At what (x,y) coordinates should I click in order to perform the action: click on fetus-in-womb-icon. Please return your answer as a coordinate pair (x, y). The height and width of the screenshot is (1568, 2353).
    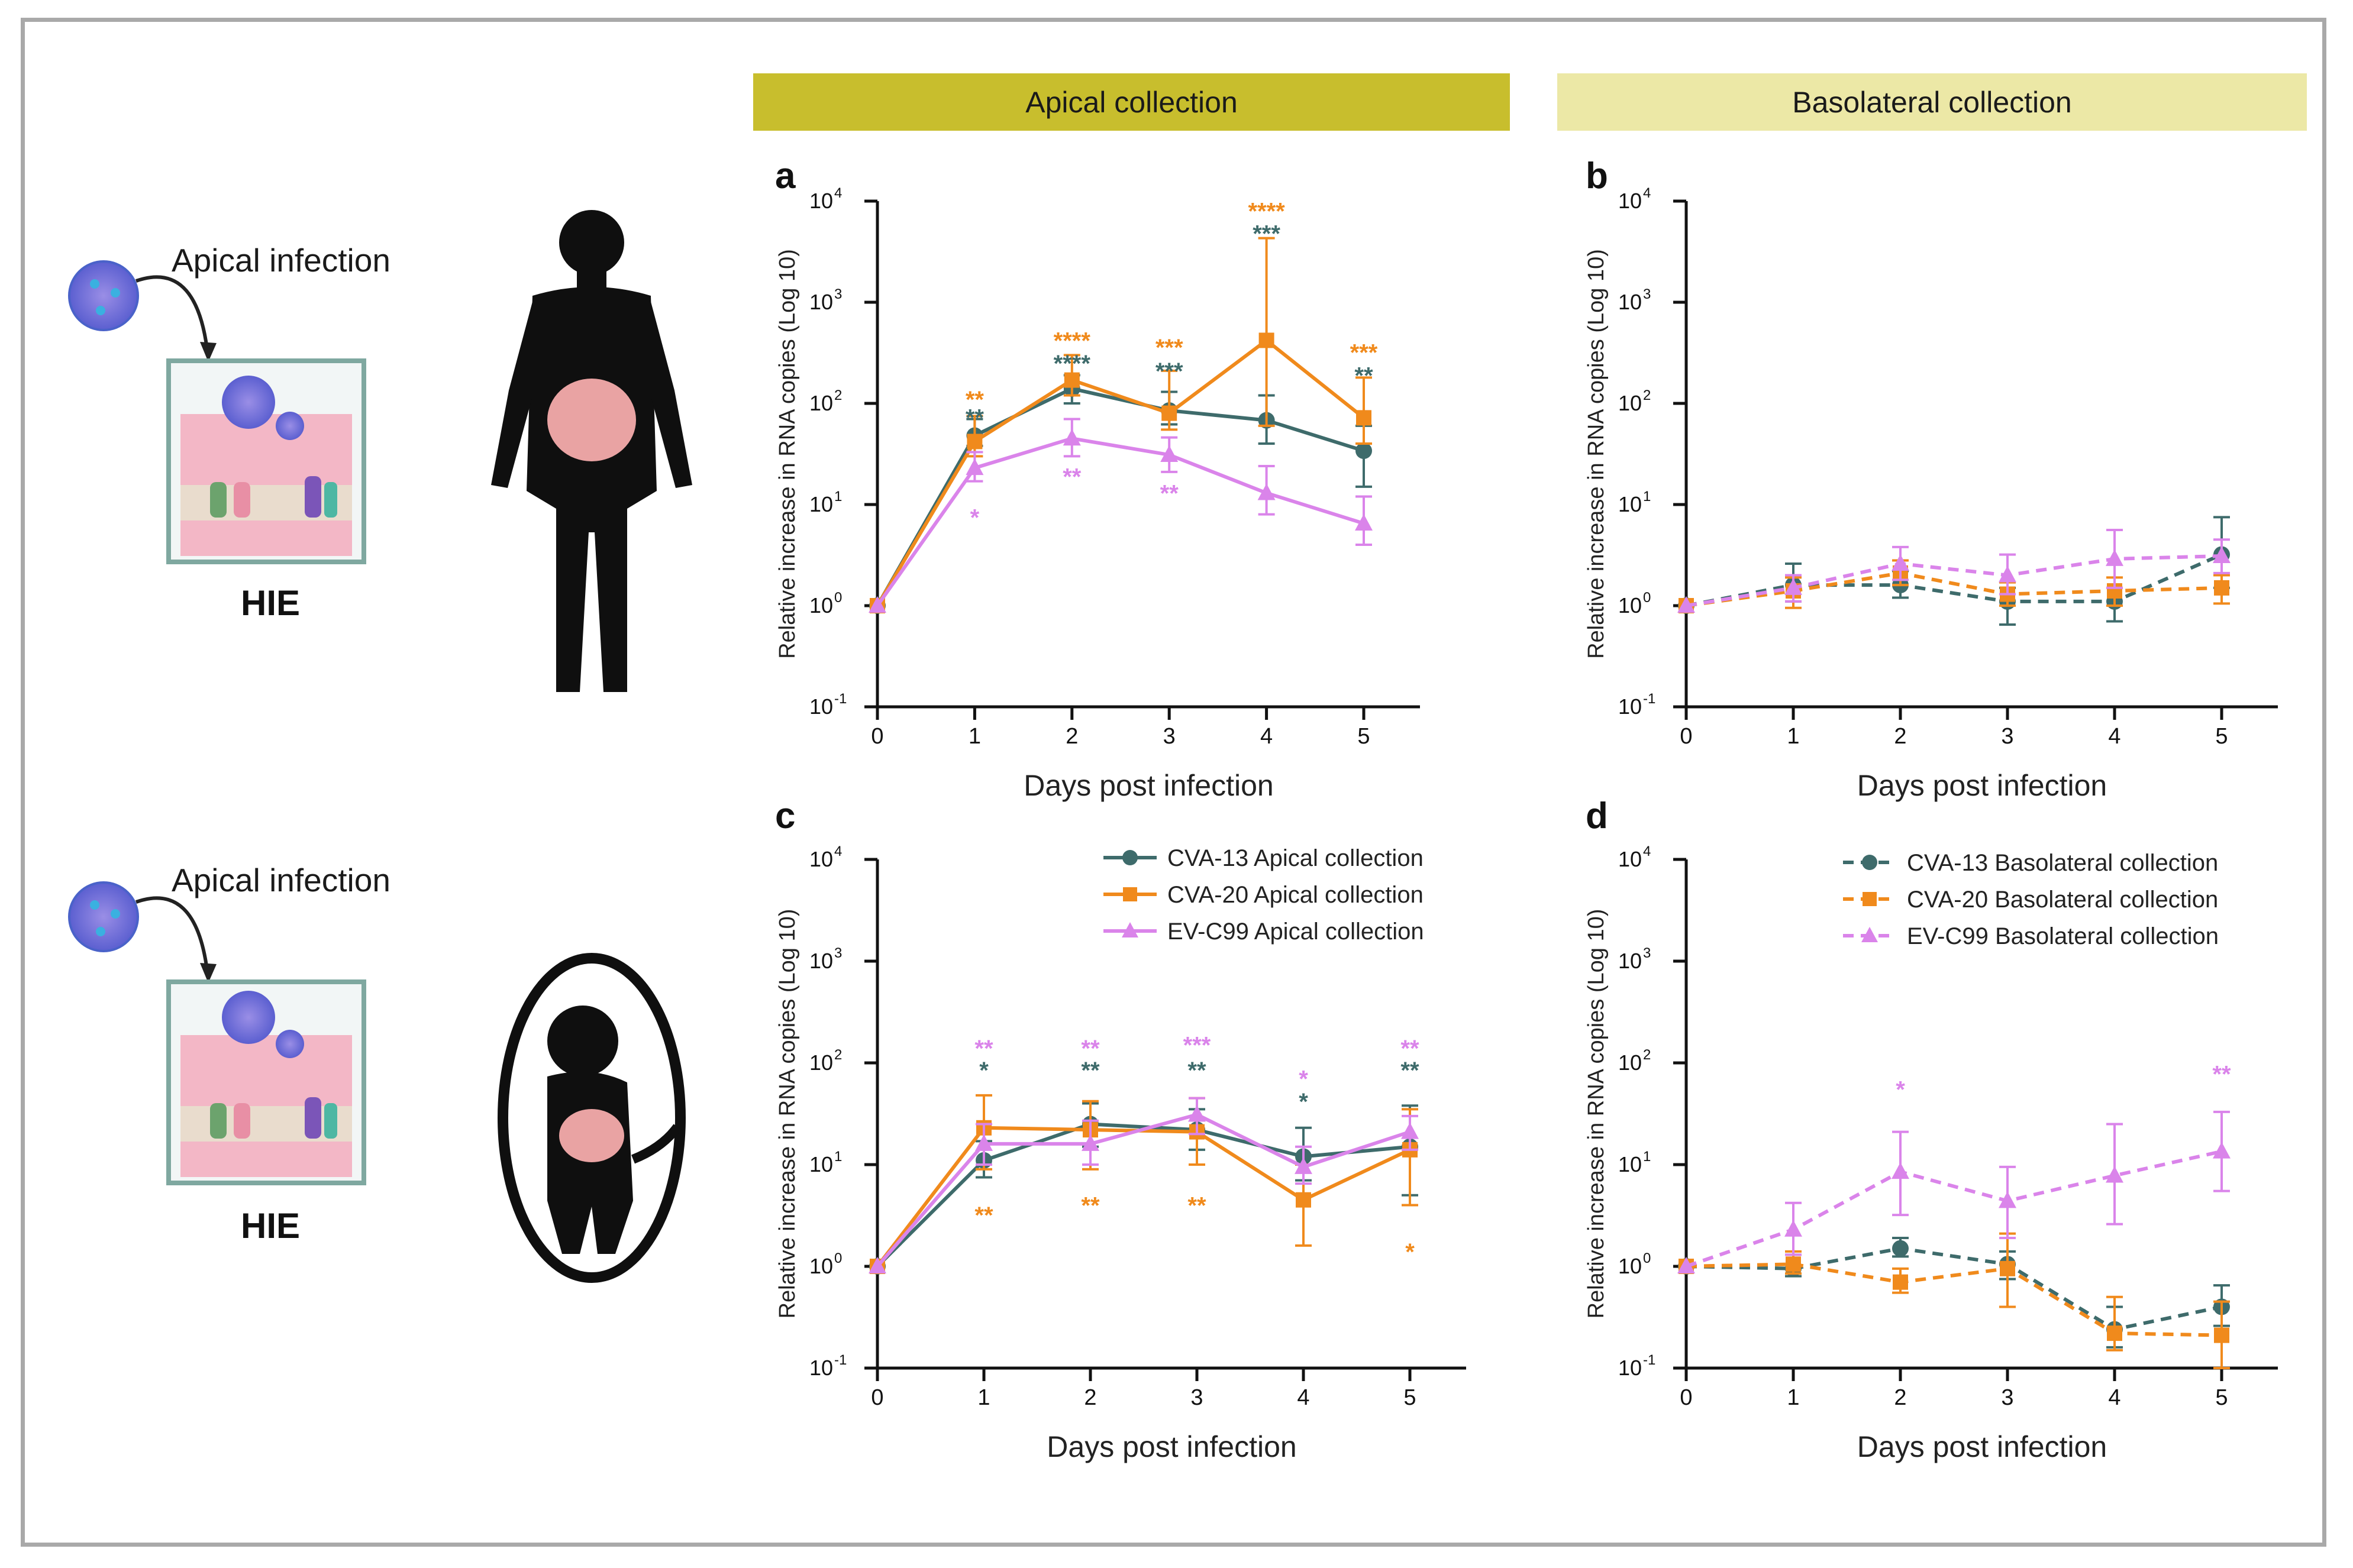
    Looking at the image, I should click on (592, 1118).